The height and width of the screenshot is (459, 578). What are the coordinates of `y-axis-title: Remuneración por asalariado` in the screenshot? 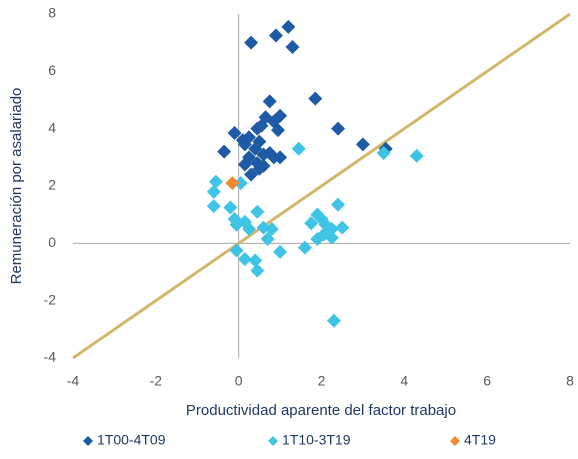 It's located at (16, 186).